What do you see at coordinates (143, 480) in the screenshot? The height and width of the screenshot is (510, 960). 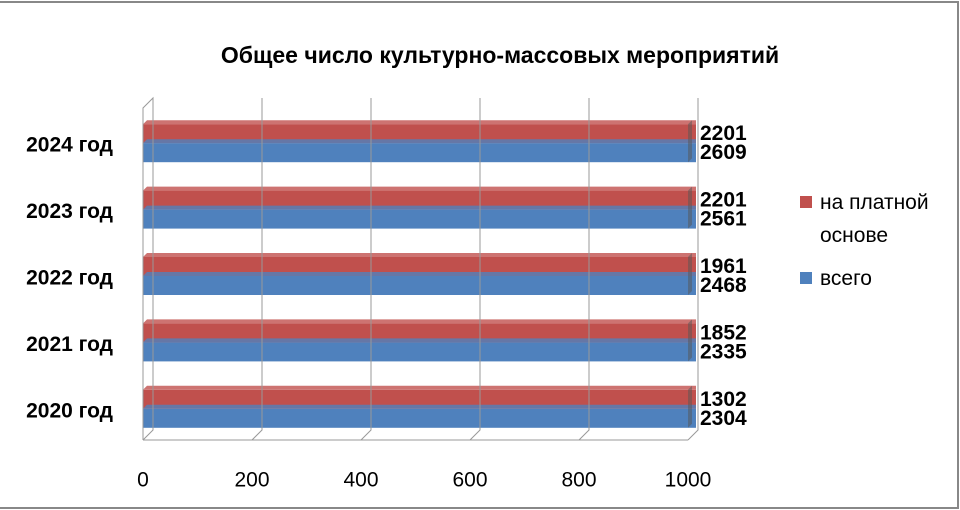 I see `x-tick-label: 0` at bounding box center [143, 480].